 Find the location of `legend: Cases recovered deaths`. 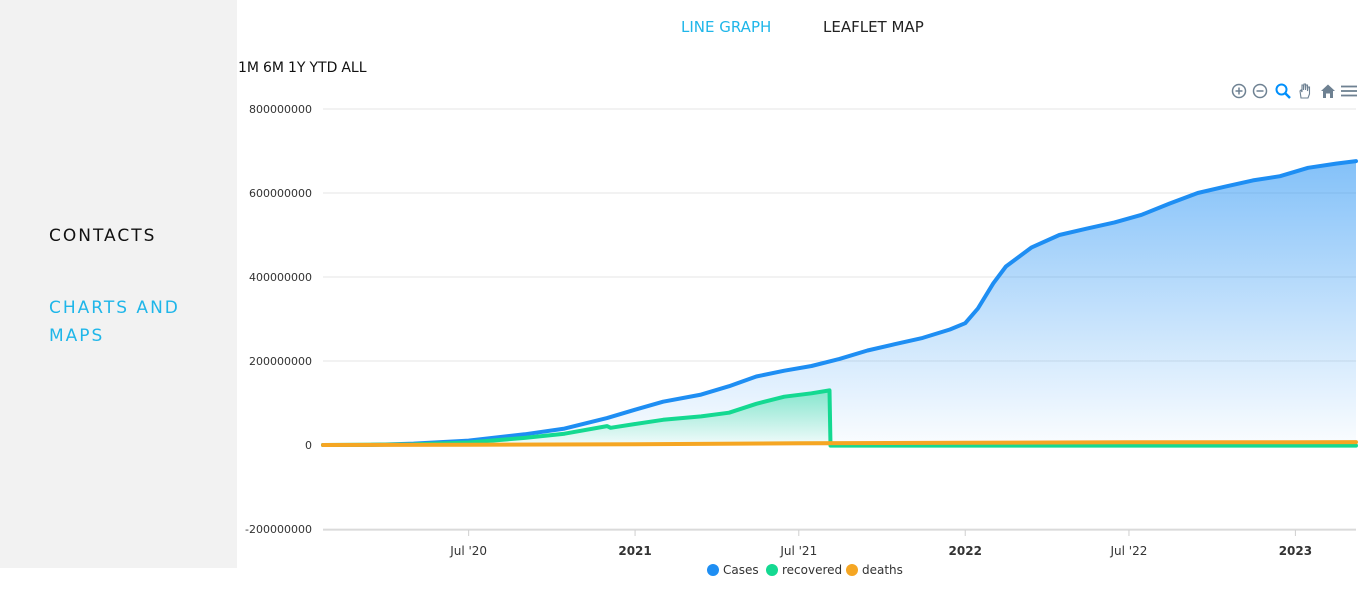

legend: Cases recovered deaths is located at coordinates (805, 570).